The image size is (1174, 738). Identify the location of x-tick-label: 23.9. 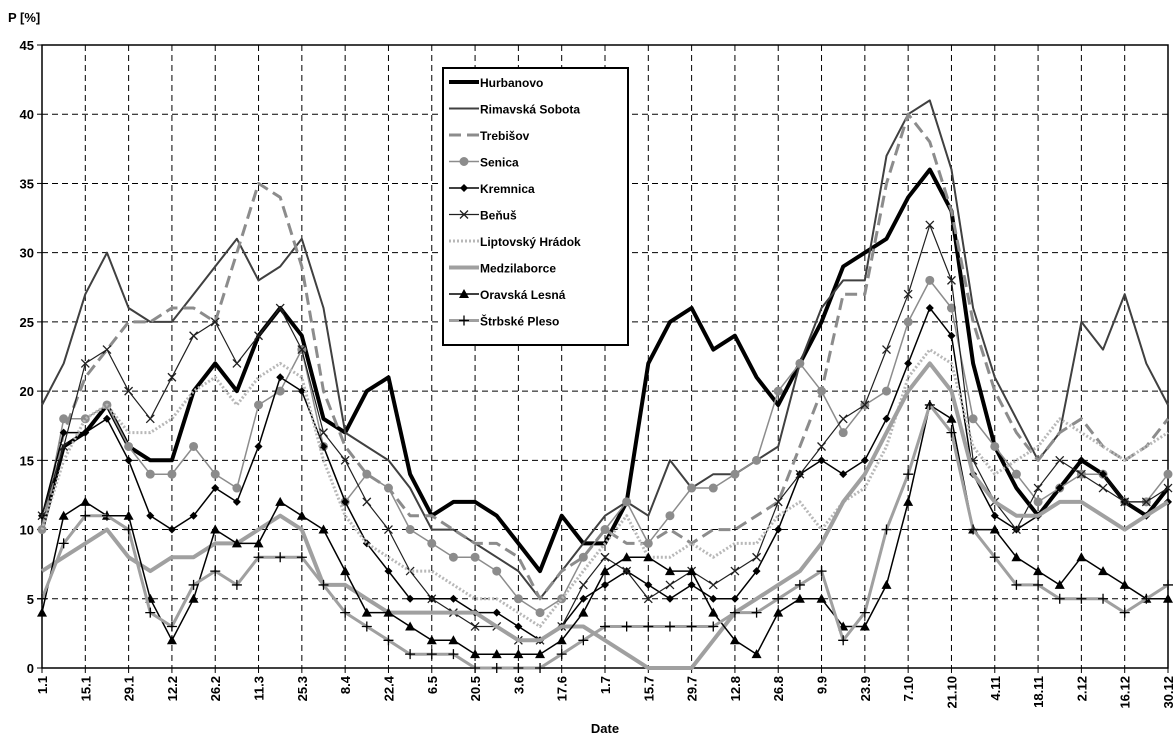
(865, 688).